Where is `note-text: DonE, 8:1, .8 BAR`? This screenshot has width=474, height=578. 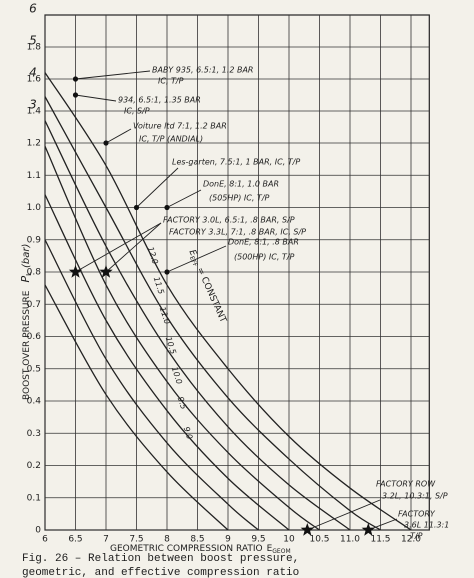 note-text: DonE, 8:1, .8 BAR is located at coordinates (263, 242).